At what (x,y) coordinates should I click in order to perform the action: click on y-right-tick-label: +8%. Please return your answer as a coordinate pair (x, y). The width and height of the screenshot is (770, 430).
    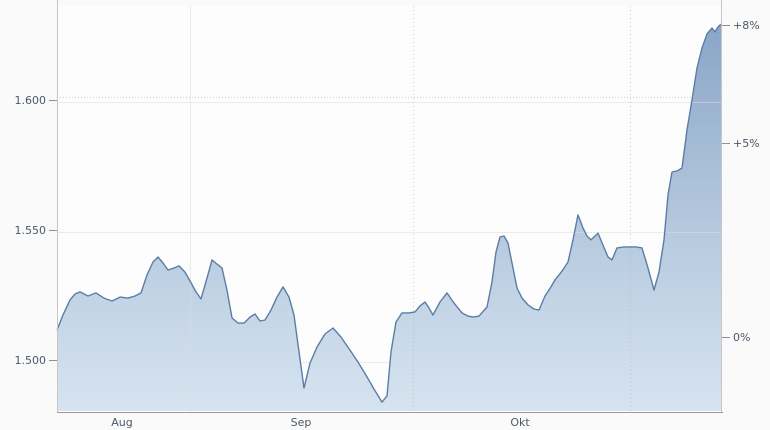
    Looking at the image, I should click on (746, 25).